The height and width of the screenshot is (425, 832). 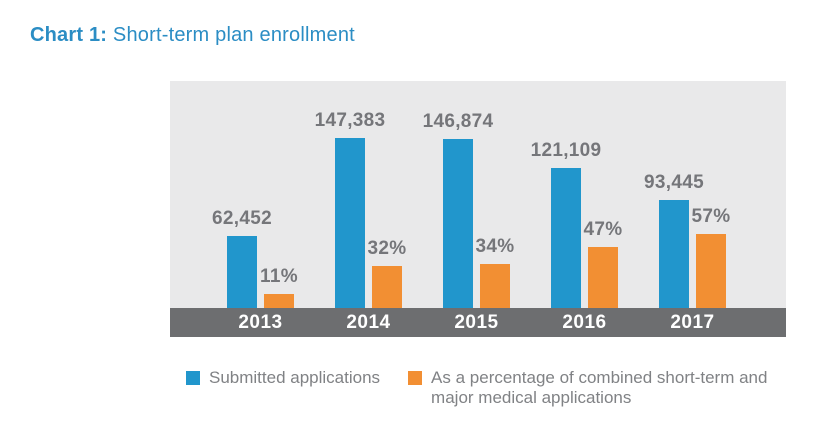 I want to click on chart-title-text: Short-term plan enrollment, so click(x=231, y=35).